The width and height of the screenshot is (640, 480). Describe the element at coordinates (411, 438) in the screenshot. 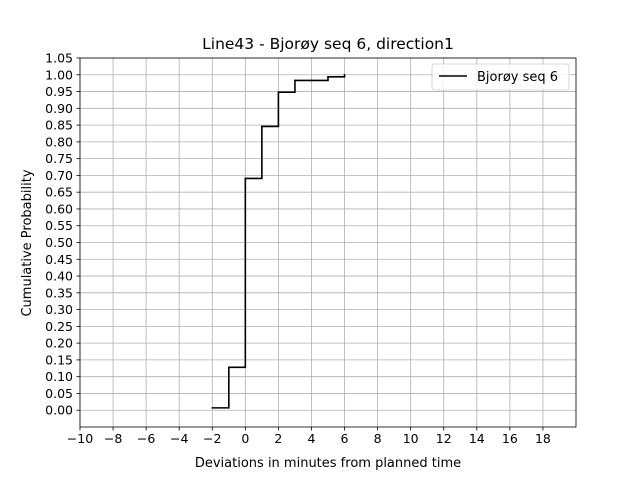

I see `x-tick-label: 10` at that location.